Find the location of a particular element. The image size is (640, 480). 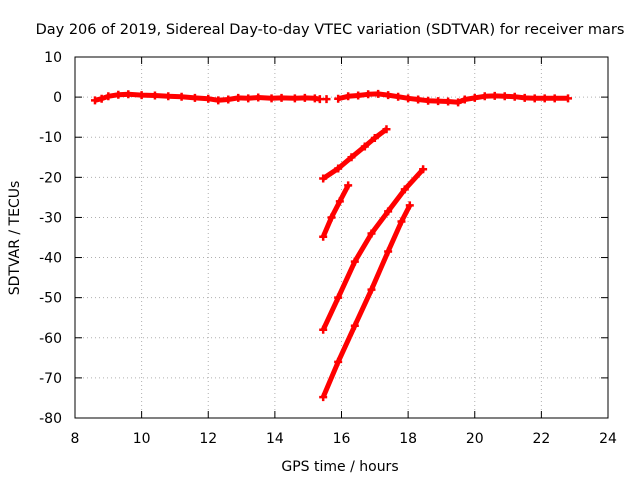

y-tick-label: -80 is located at coordinates (50, 419).